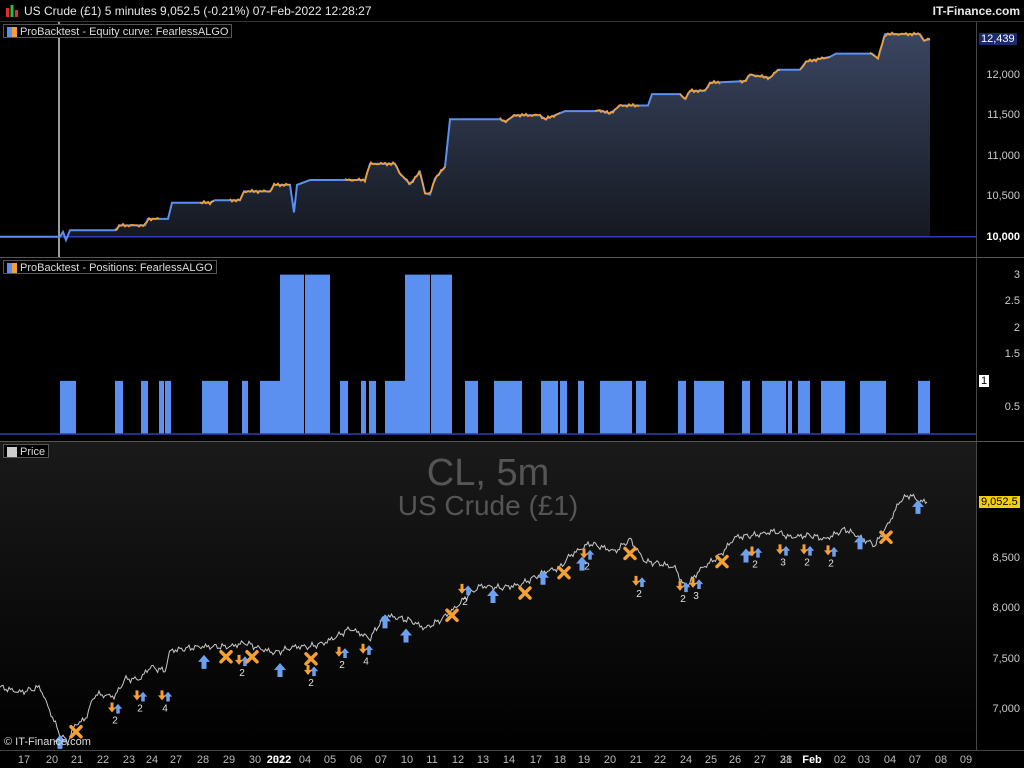 This screenshot has height=768, width=1024. What do you see at coordinates (1016, 327) in the screenshot?
I see `positions-y-tick: 2` at bounding box center [1016, 327].